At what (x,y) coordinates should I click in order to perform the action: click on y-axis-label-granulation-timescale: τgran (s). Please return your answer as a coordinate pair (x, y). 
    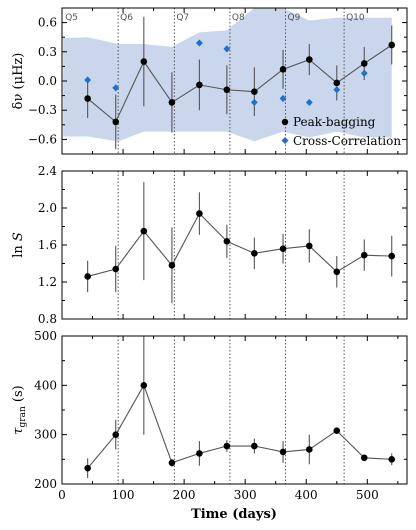
    Looking at the image, I should click on (19, 409).